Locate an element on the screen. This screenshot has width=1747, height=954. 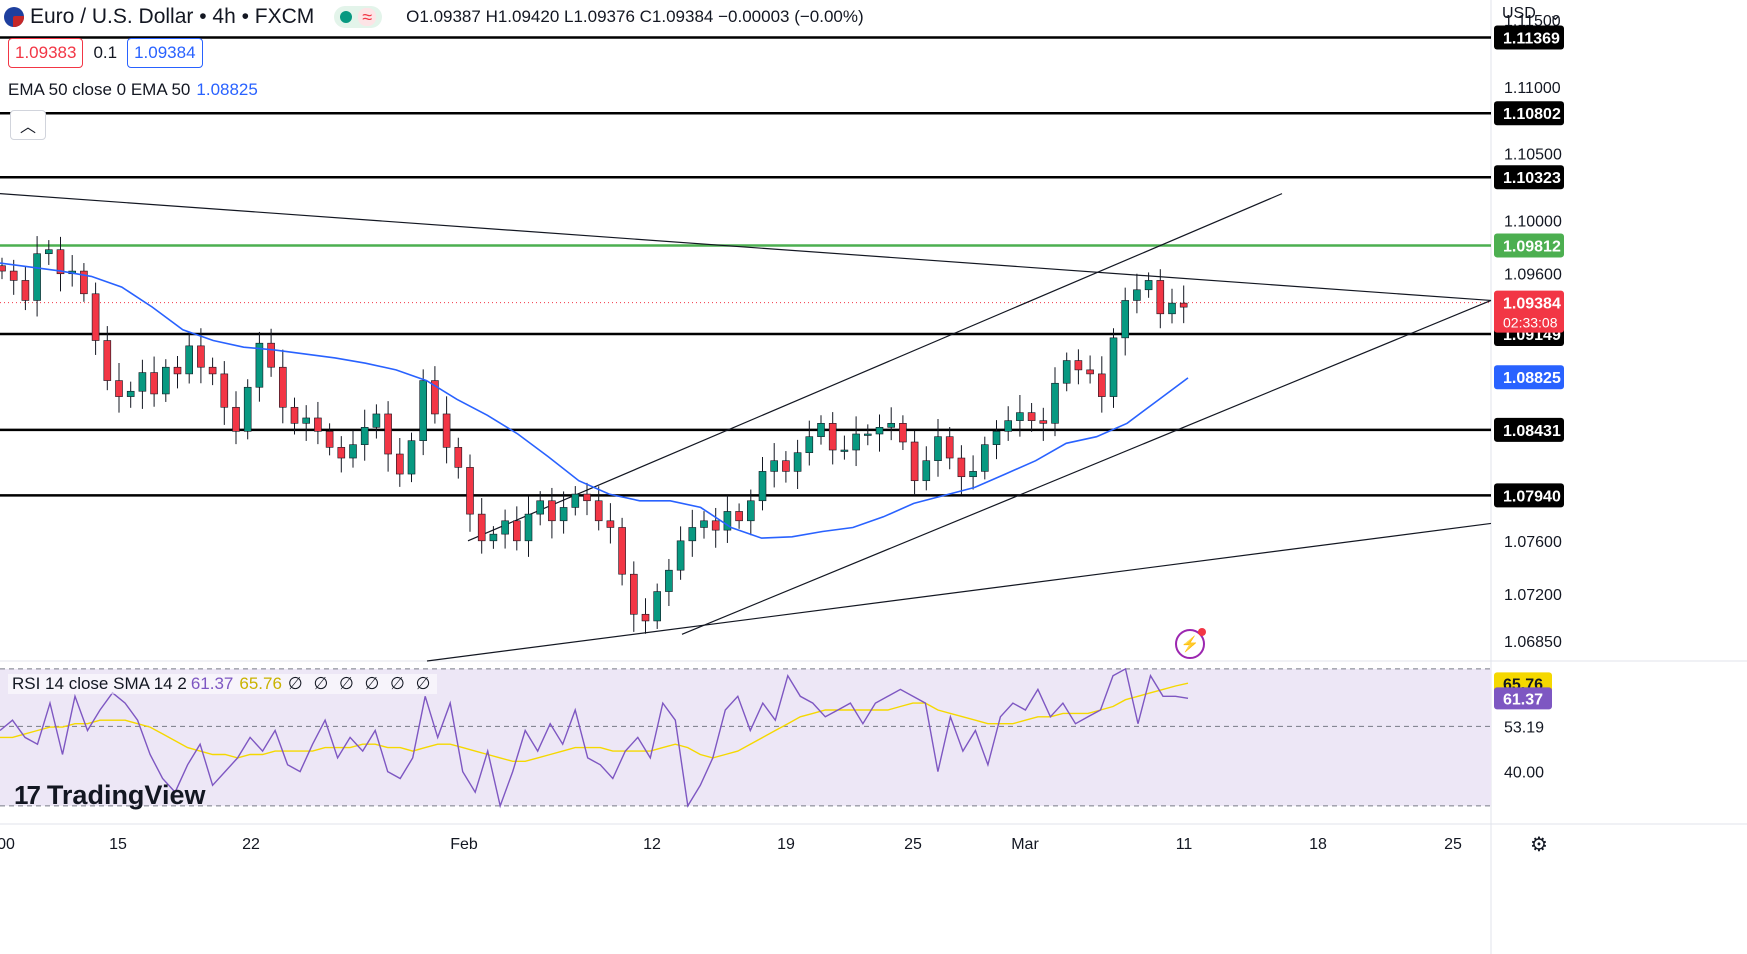
price-tick-label: 1.10000 is located at coordinates (1533, 221).